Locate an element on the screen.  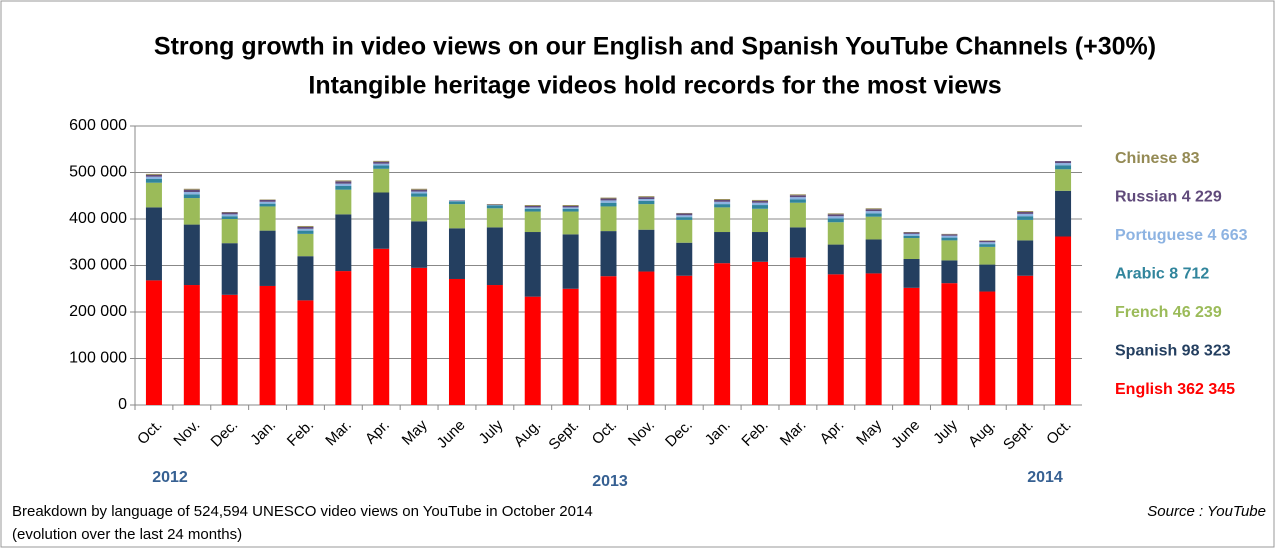
legend-entry: Russian 4 229 is located at coordinates (1168, 197).